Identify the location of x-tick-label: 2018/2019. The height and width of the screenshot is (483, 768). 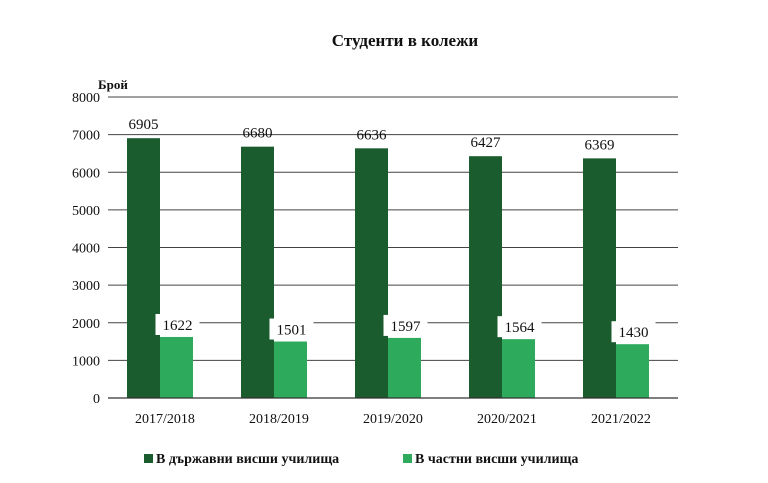
(279, 419).